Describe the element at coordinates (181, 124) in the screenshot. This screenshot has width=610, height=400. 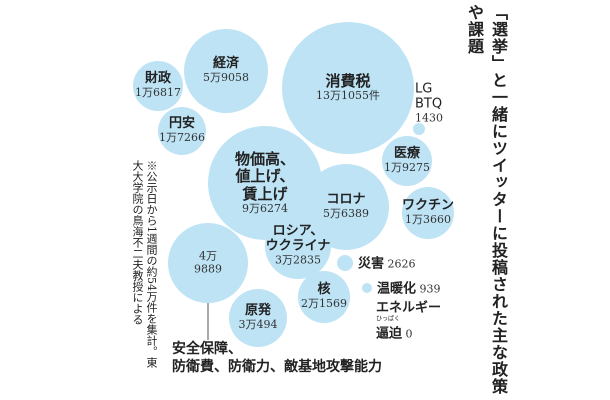
I see `bubble-name: 円安` at that location.